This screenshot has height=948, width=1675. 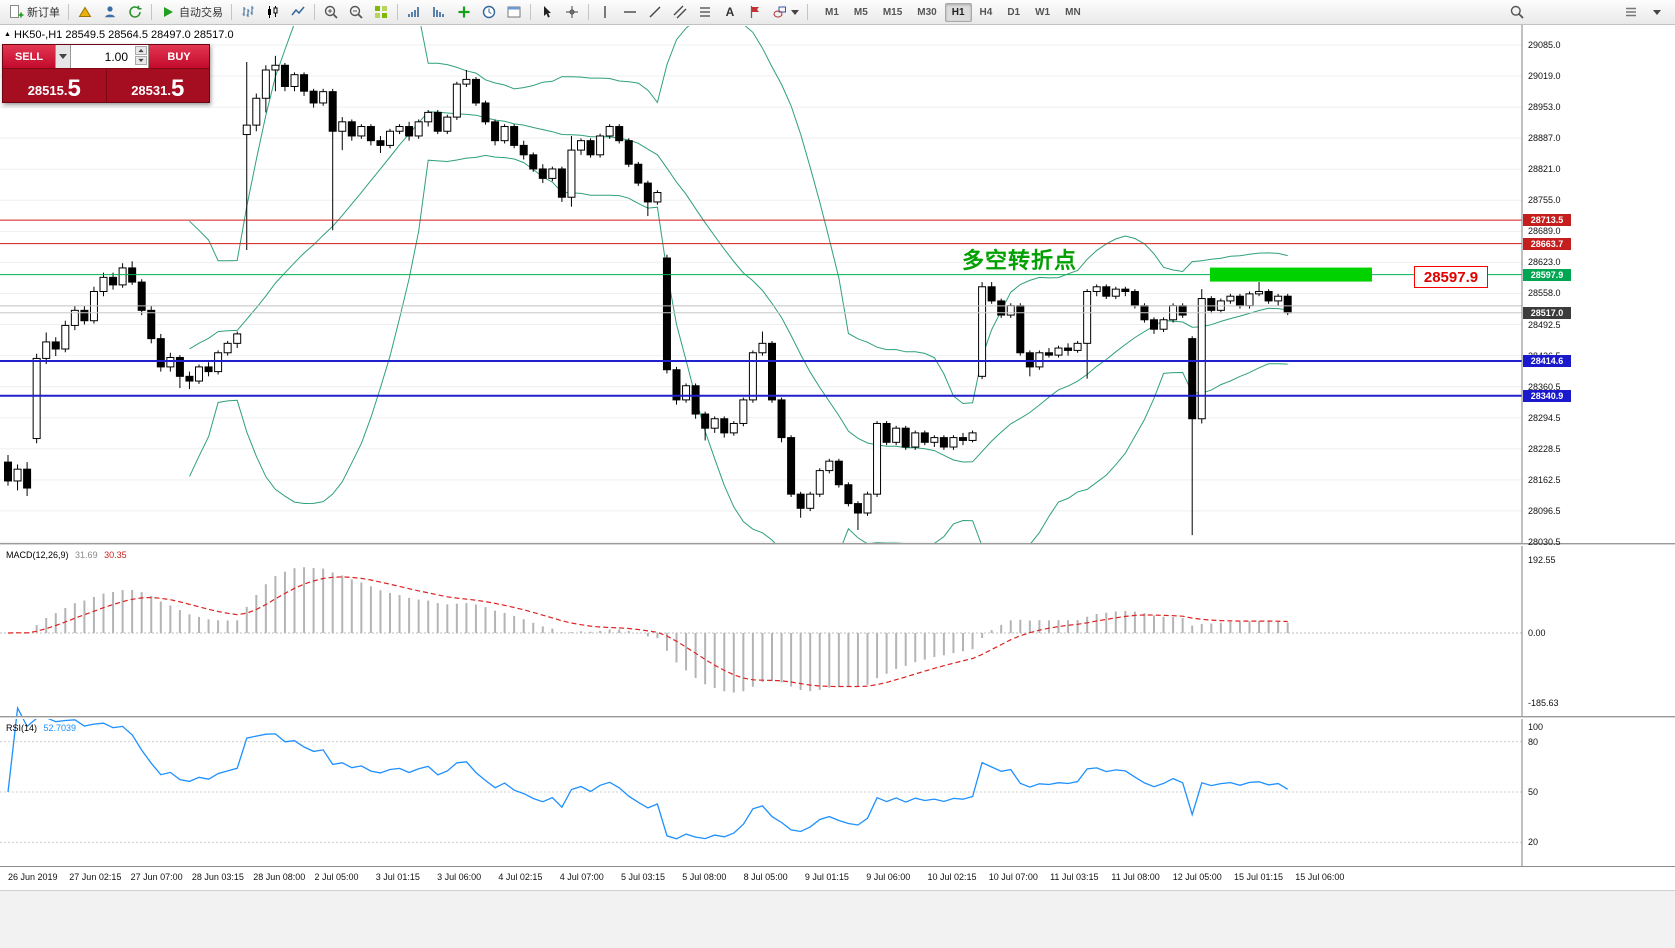 What do you see at coordinates (381, 12) in the screenshot?
I see `tile-windows-button` at bounding box center [381, 12].